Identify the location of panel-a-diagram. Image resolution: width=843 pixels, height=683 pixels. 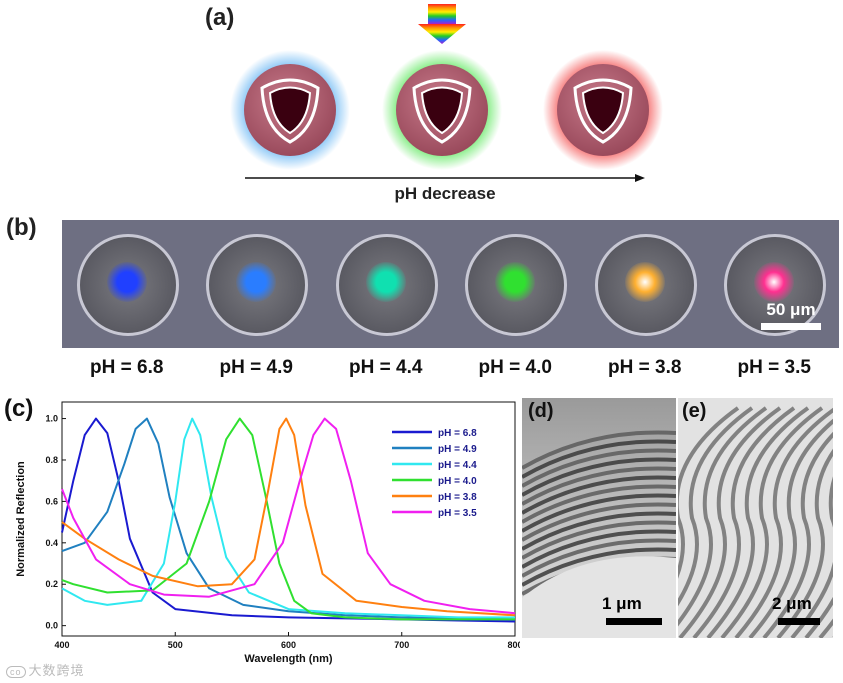
(446, 93).